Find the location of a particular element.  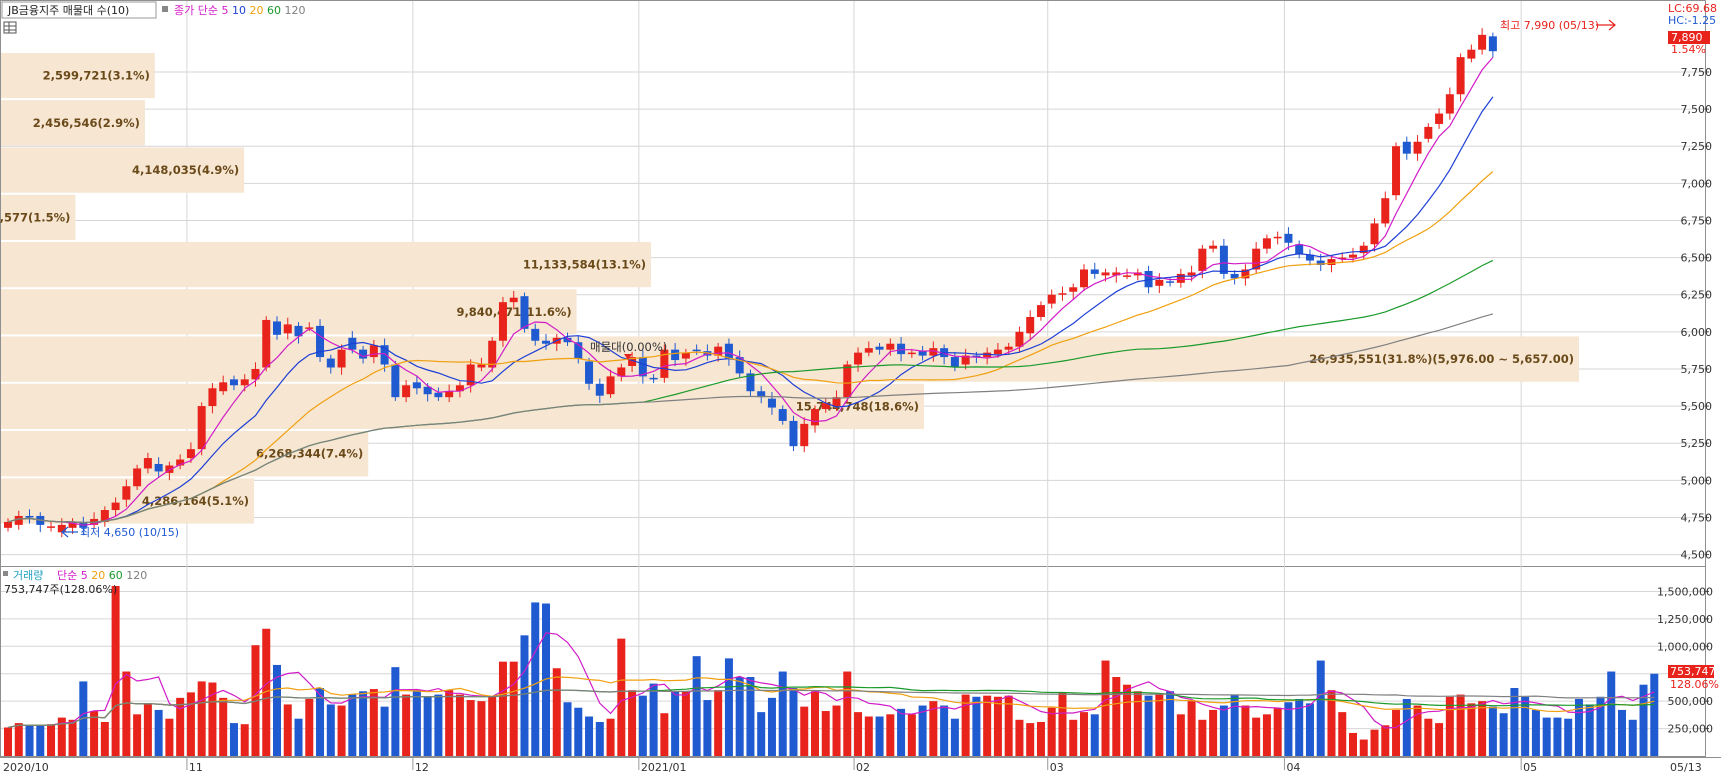

volume-profile-label: 2,599,721(3.1%) is located at coordinates (96, 76).